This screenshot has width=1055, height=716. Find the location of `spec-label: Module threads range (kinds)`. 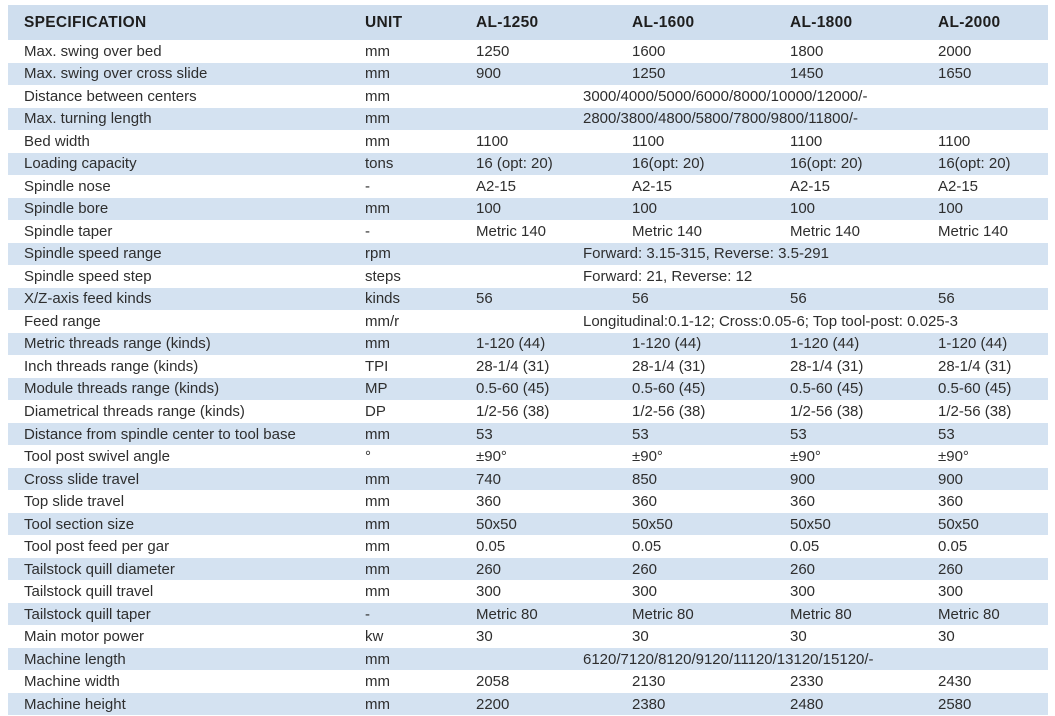

spec-label: Module threads range (kinds) is located at coordinates (122, 389).